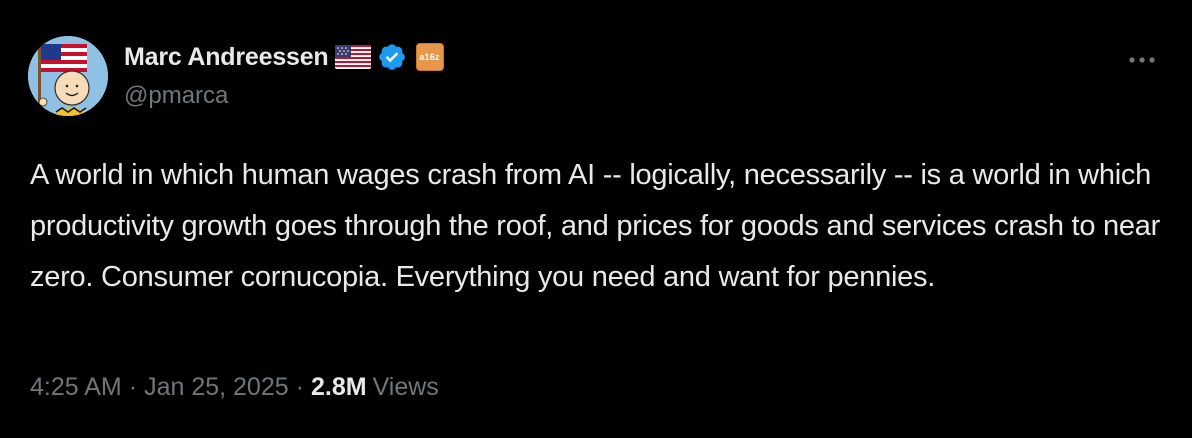 Image resolution: width=1192 pixels, height=438 pixels. I want to click on author-name-row: Marc Andreessen, so click(284, 57).